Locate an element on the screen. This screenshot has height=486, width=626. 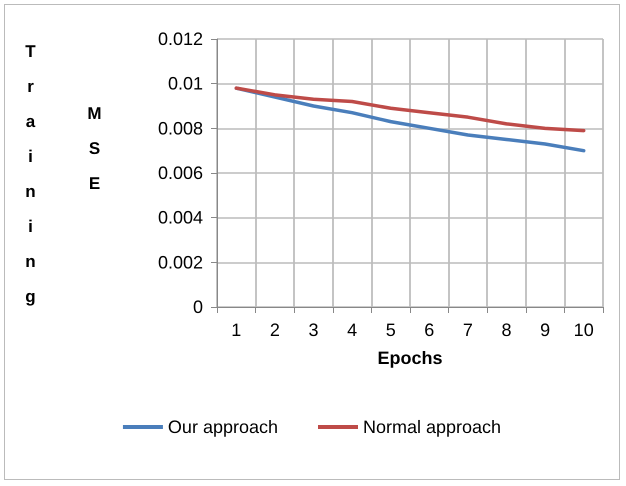
legend-label: Our approach is located at coordinates (223, 427).